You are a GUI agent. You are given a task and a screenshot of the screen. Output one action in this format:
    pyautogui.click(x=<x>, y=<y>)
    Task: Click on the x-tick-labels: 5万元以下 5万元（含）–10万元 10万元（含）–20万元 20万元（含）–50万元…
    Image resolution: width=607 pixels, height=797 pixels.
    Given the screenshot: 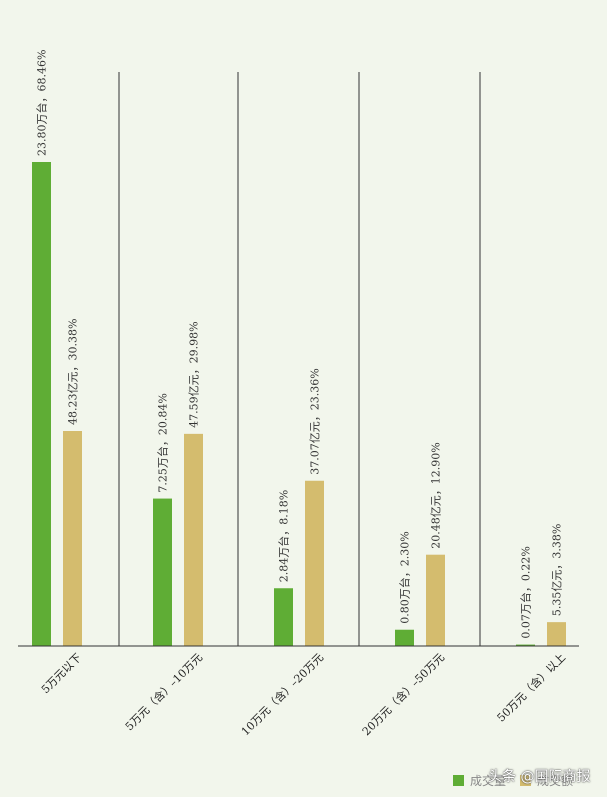 What is the action you would take?
    pyautogui.click(x=303, y=694)
    